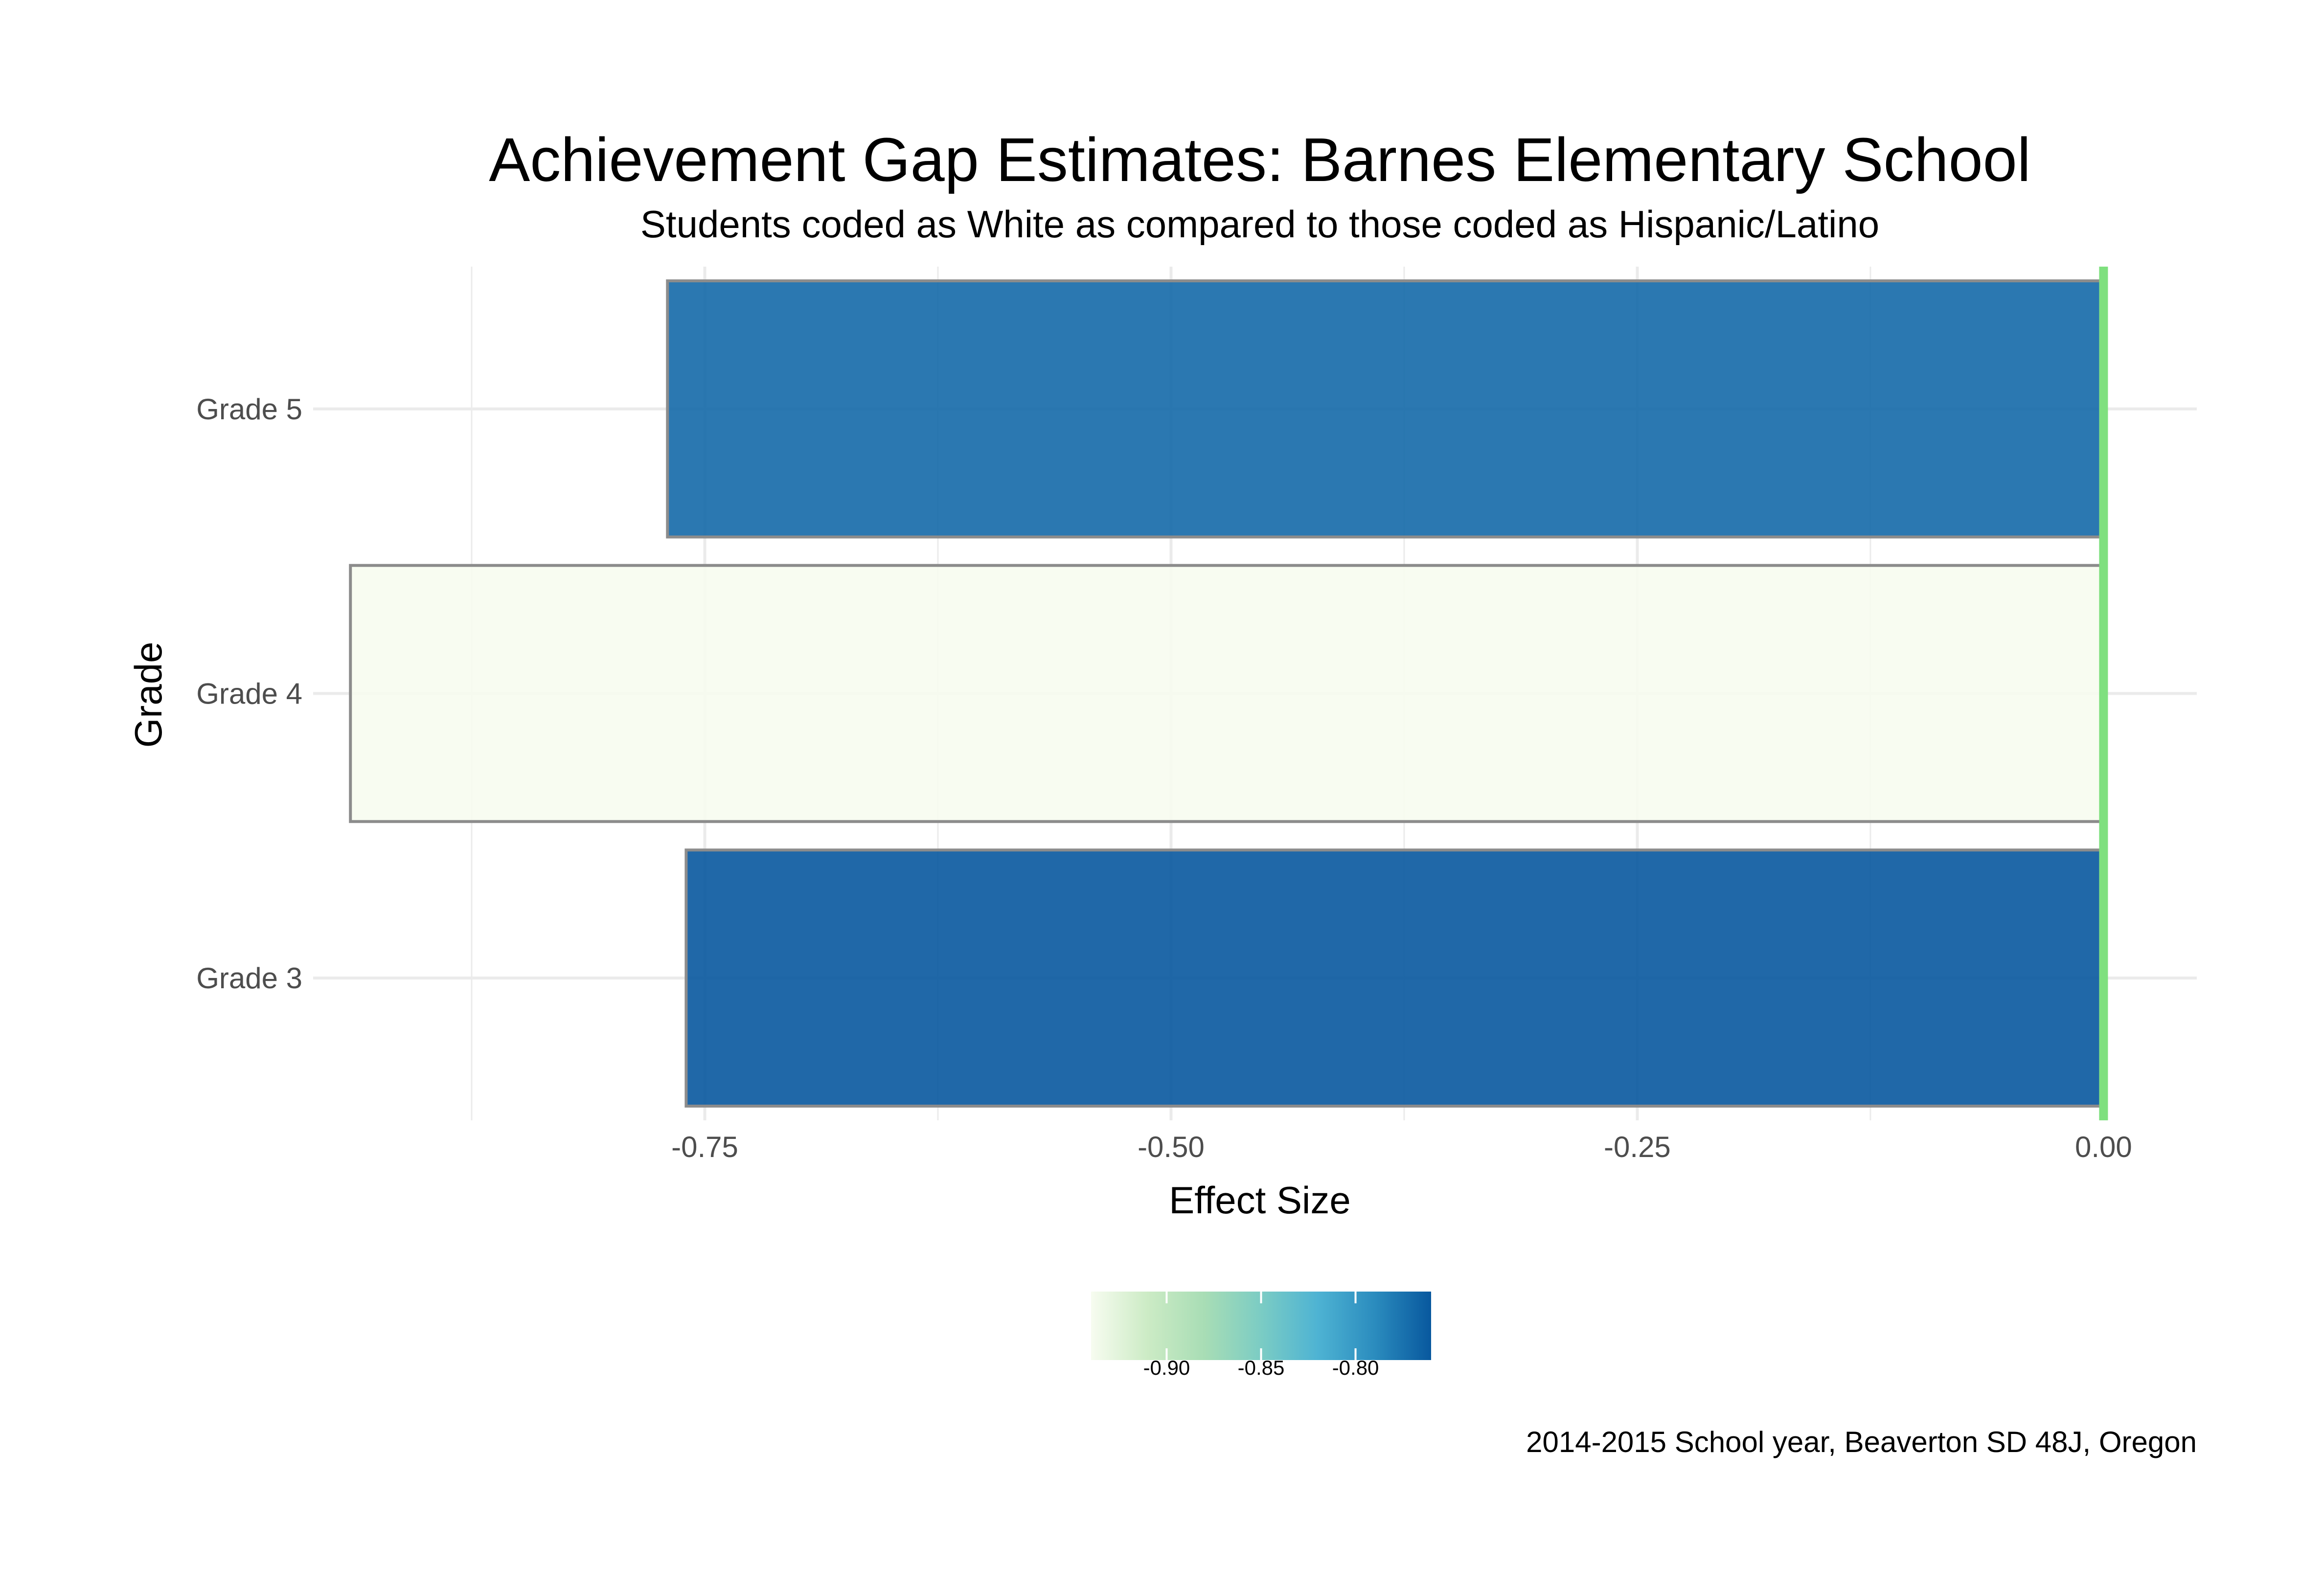 Image resolution: width=2324 pixels, height=1590 pixels. Describe the element at coordinates (149, 695) in the screenshot. I see `y-axis-title: Grade` at that location.